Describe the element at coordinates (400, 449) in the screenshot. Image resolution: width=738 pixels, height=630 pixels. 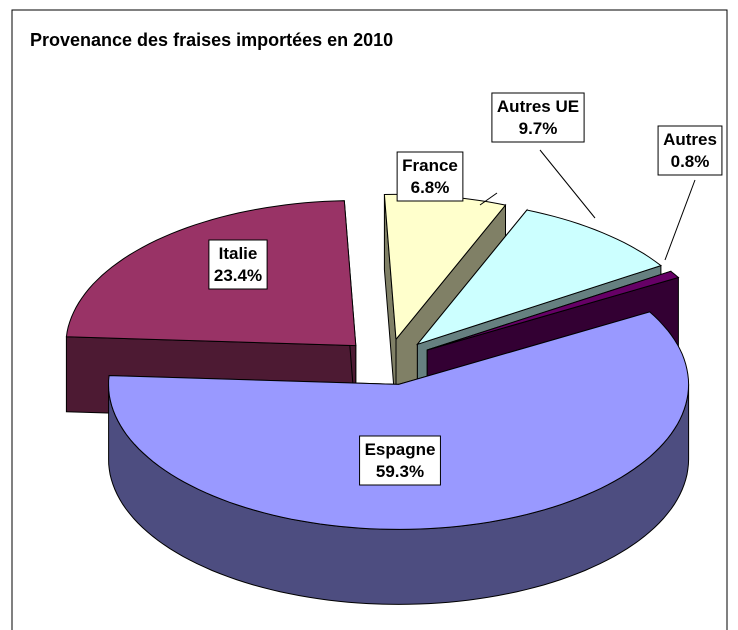
I see `data-label-name: Espagne` at that location.